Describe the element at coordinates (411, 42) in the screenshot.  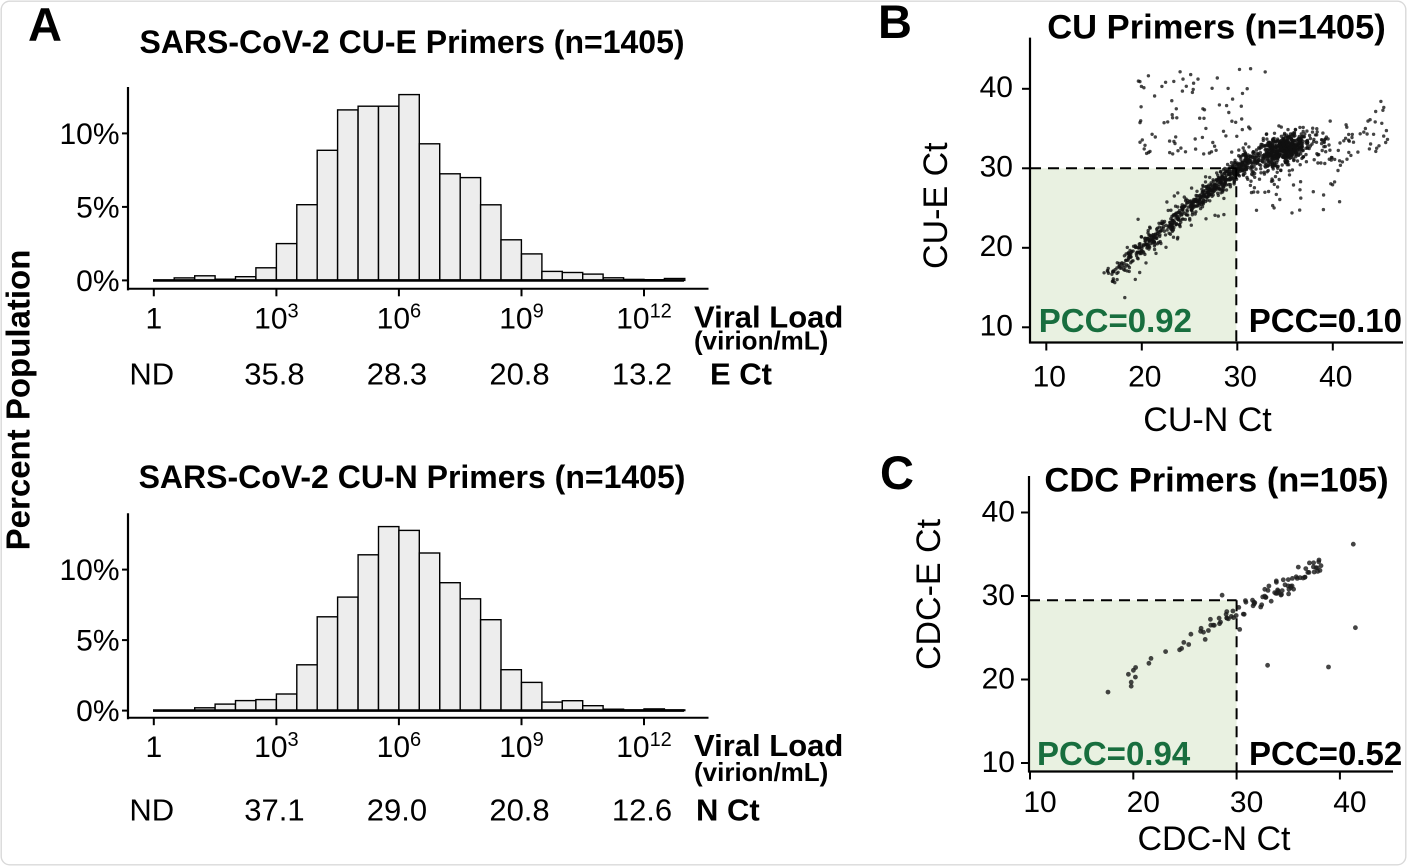
I see `svg-text:SARS-CoV-2 CU-E Primers (n=140: SARS-CoV-2 CU-E Primers (n=1405)` at that location.